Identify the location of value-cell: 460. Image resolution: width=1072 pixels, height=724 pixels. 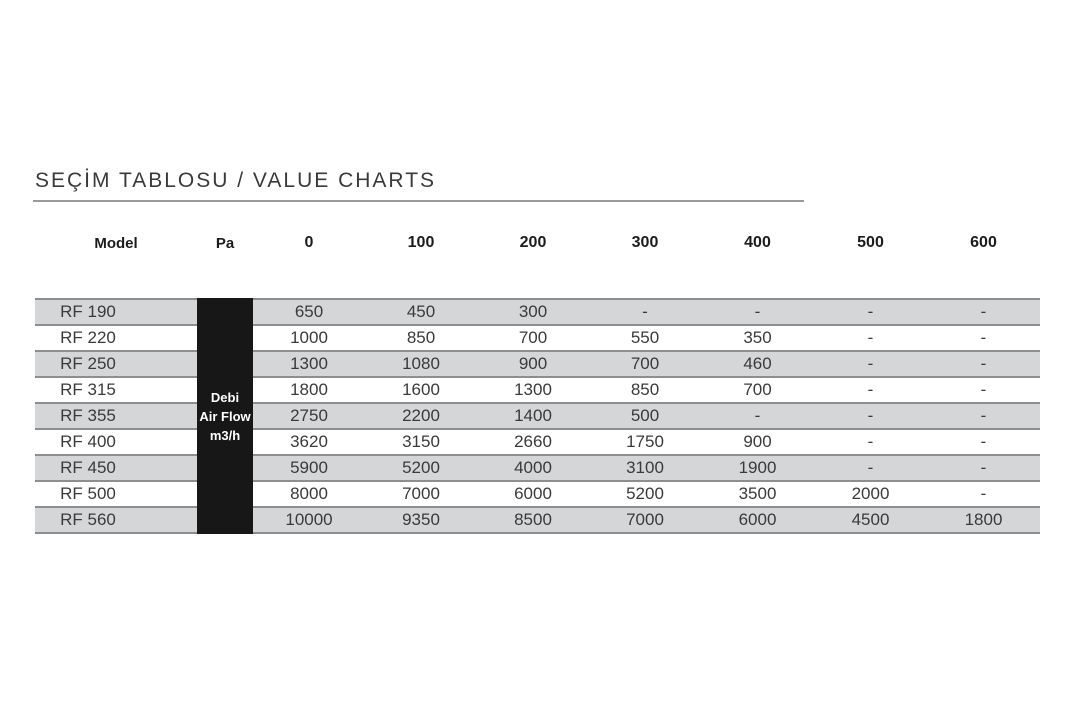
(757, 363).